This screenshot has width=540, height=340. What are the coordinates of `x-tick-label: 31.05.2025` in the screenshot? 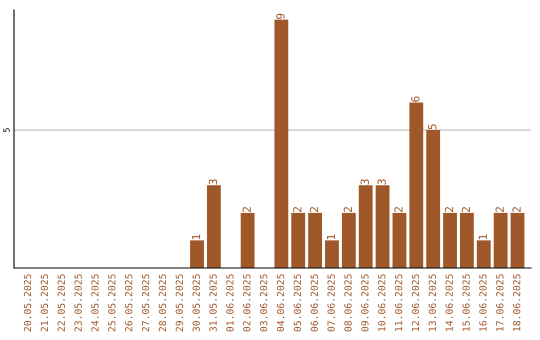 It's located at (213, 303).